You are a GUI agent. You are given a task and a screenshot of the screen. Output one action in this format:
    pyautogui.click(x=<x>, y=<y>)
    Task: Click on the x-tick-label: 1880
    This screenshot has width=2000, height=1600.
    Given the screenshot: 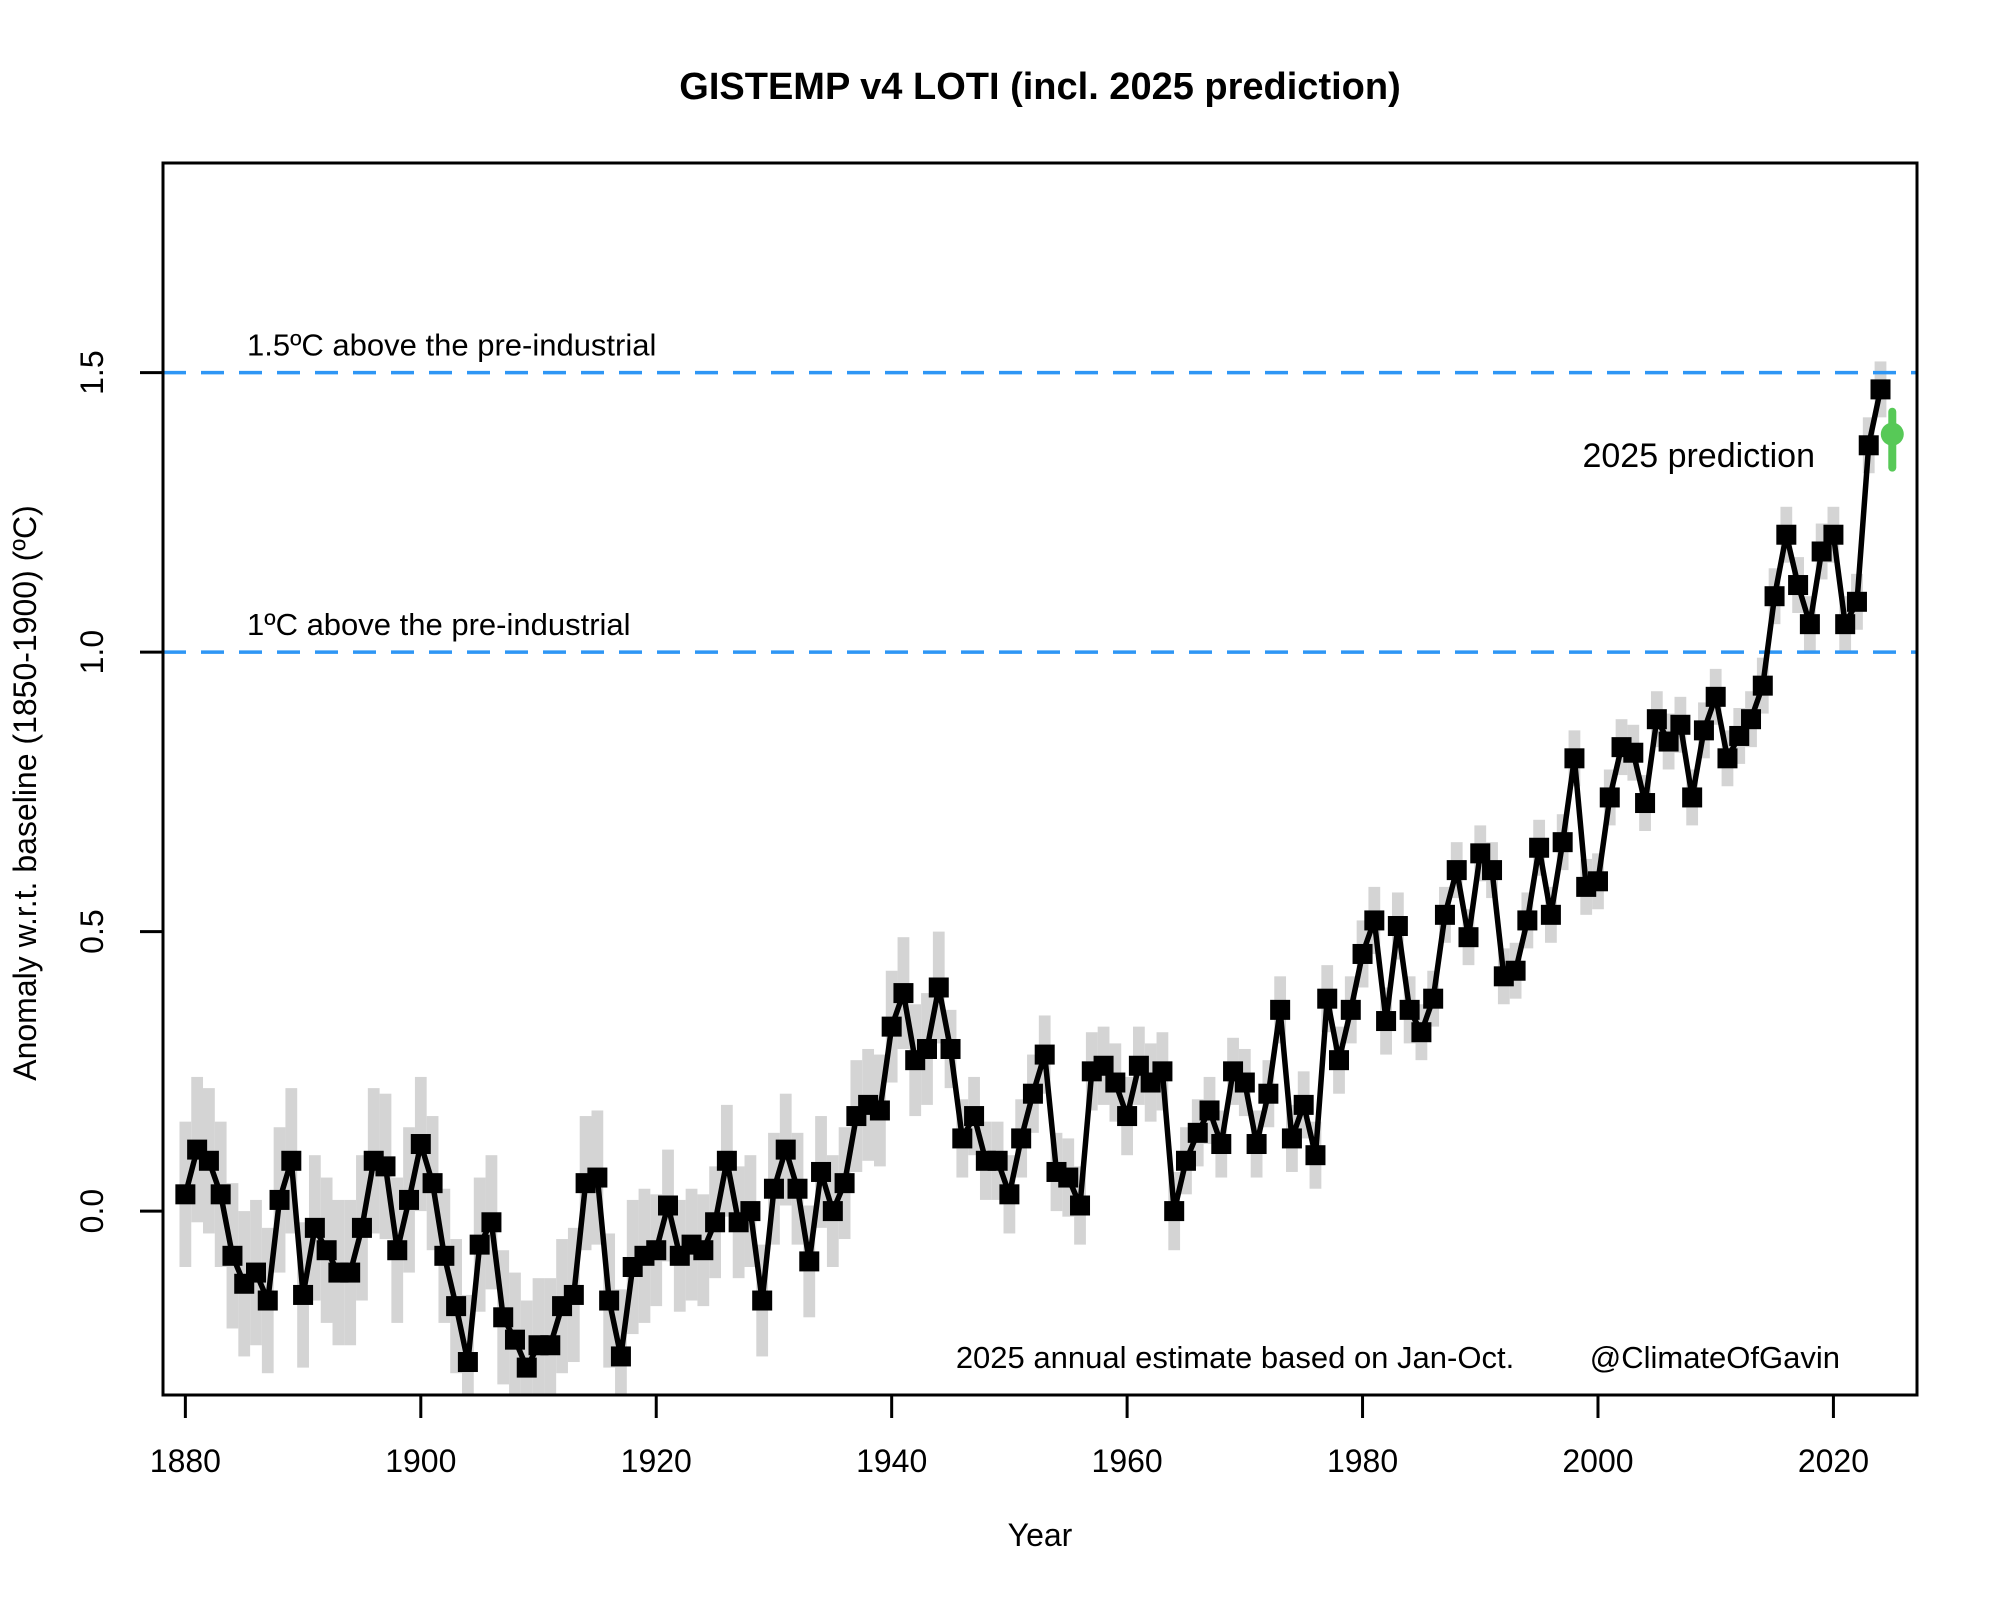 What is the action you would take?
    pyautogui.click(x=185, y=1461)
    